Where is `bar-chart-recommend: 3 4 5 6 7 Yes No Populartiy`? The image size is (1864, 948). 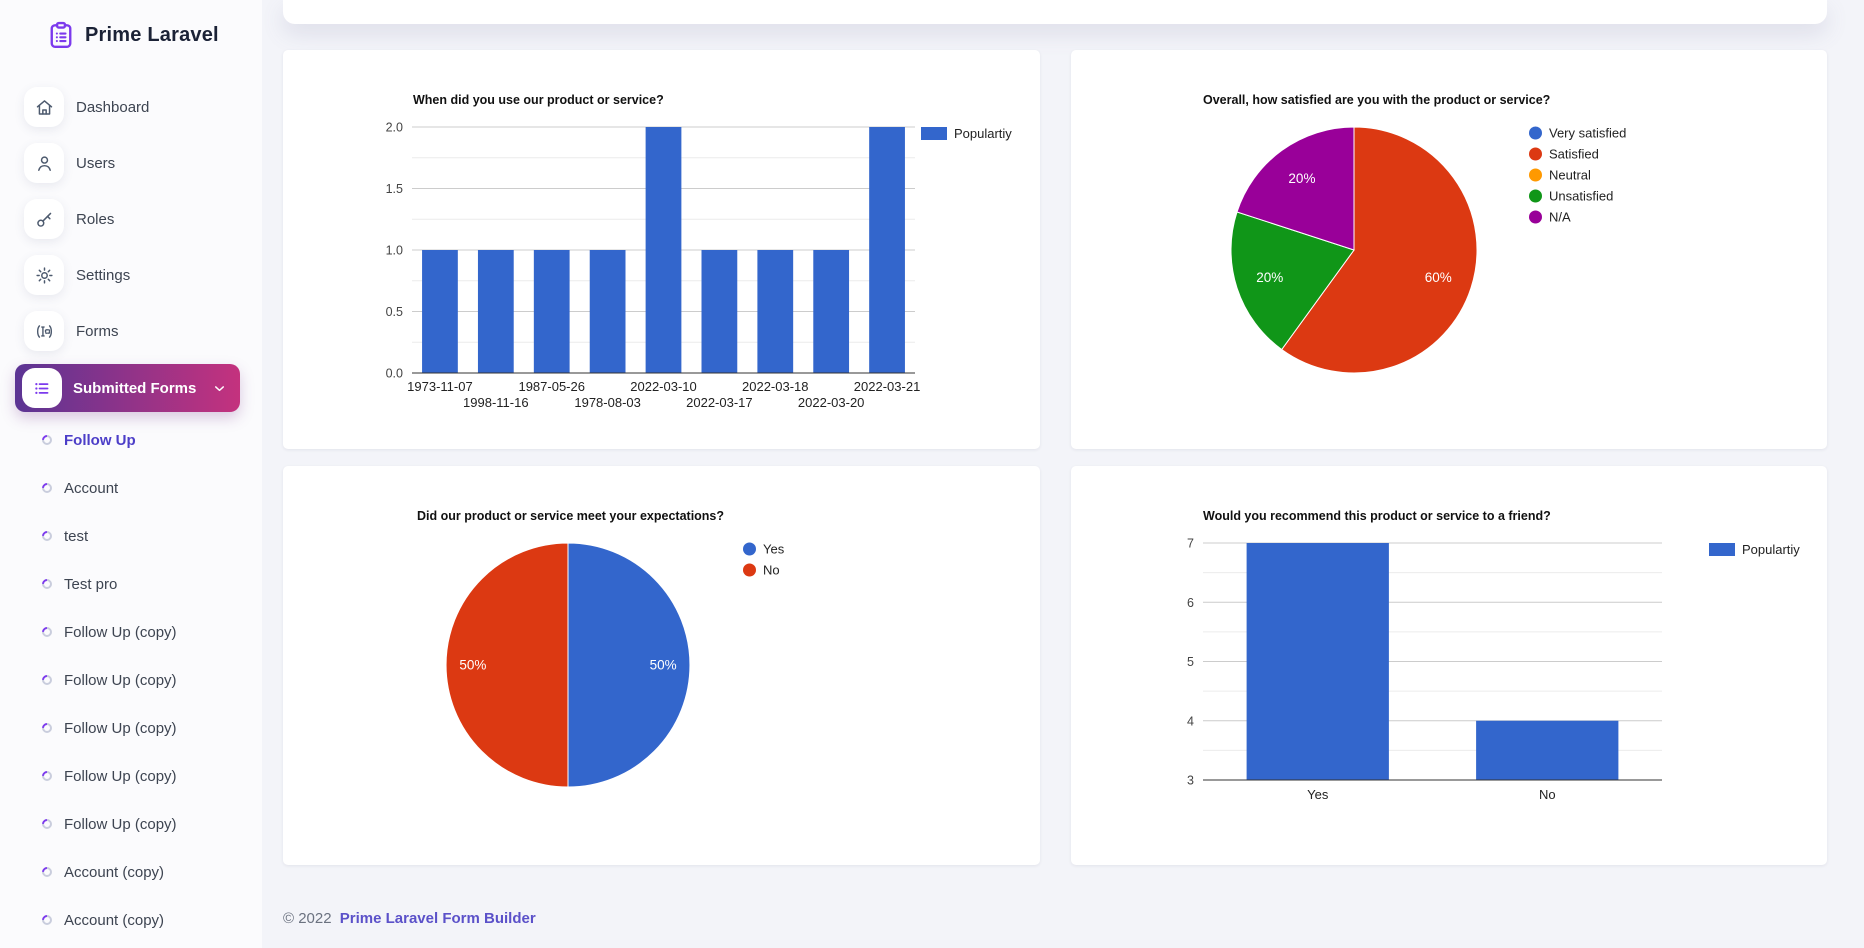 bar-chart-recommend: 3 4 5 6 7 Yes No Populartiy is located at coordinates (1493, 670).